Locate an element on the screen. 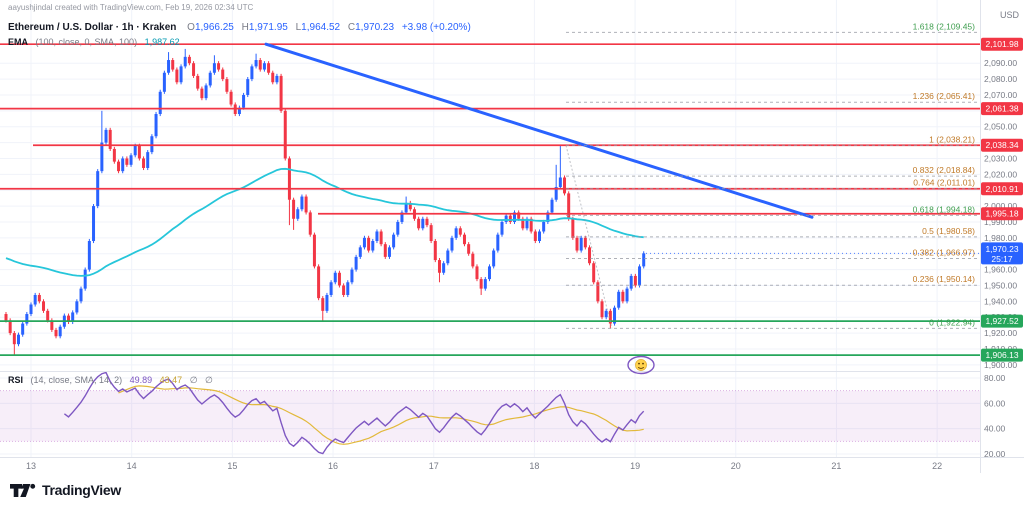  svg-text: 15 is located at coordinates (232, 466).